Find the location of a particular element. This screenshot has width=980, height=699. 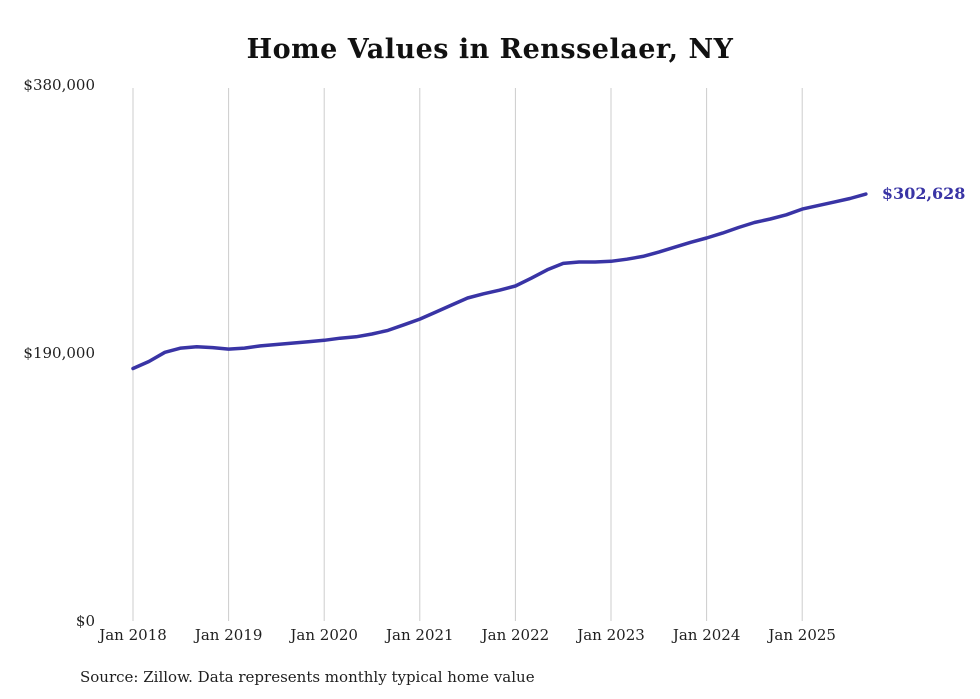

y-axis-tick-label: $190,000 is located at coordinates (59, 353).